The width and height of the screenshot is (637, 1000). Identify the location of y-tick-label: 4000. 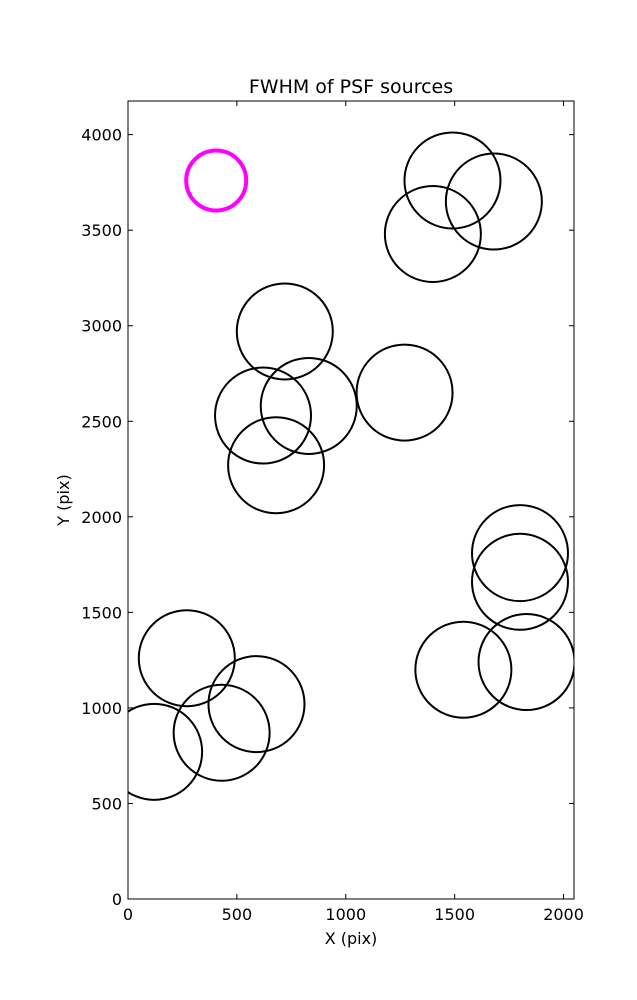
(101, 135).